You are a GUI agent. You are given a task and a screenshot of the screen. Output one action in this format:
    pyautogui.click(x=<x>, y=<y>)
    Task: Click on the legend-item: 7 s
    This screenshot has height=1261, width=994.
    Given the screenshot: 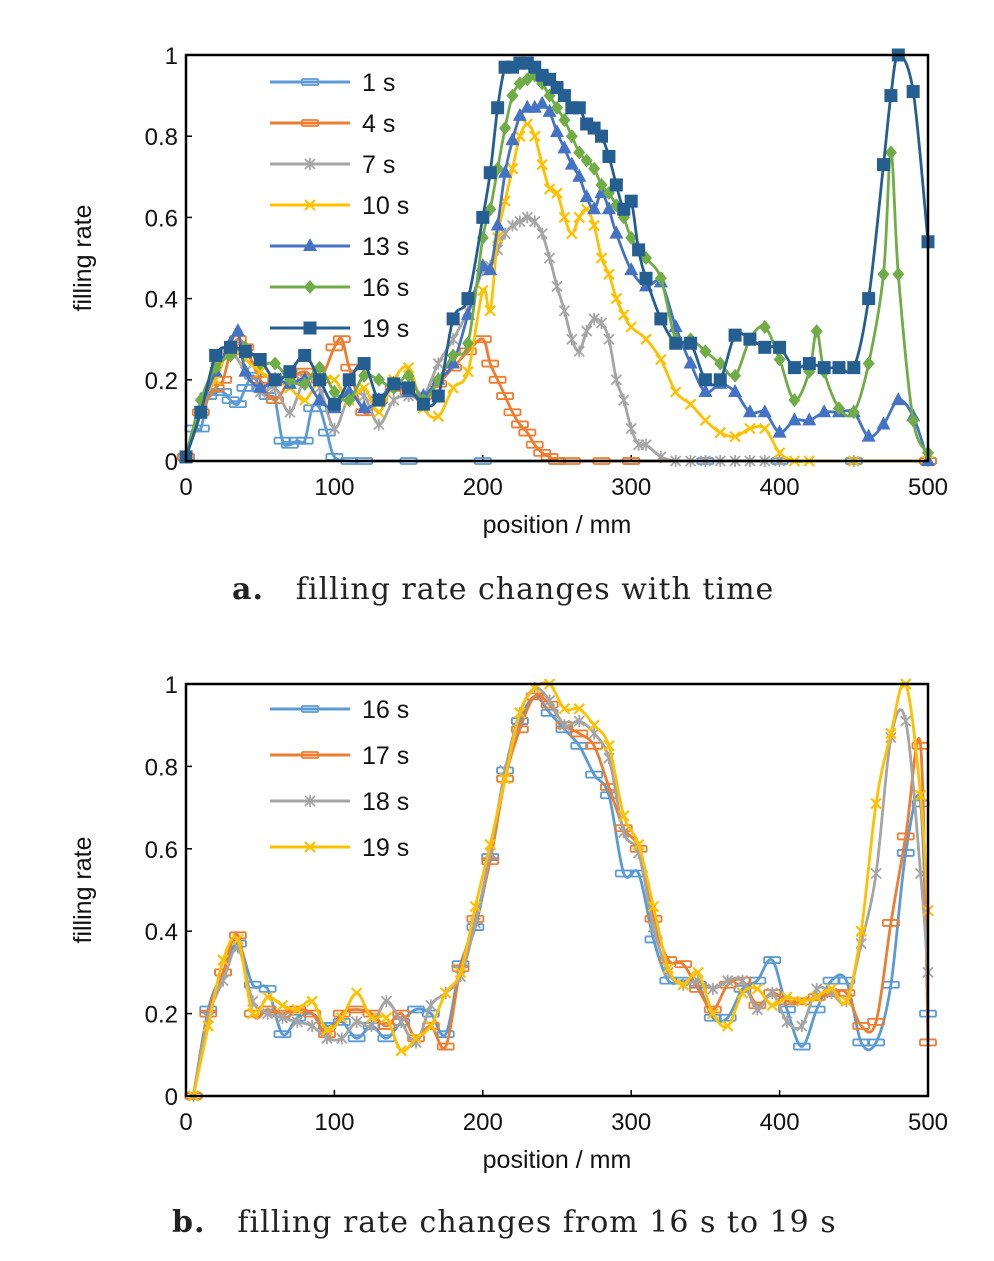 What is the action you would take?
    pyautogui.click(x=332, y=165)
    